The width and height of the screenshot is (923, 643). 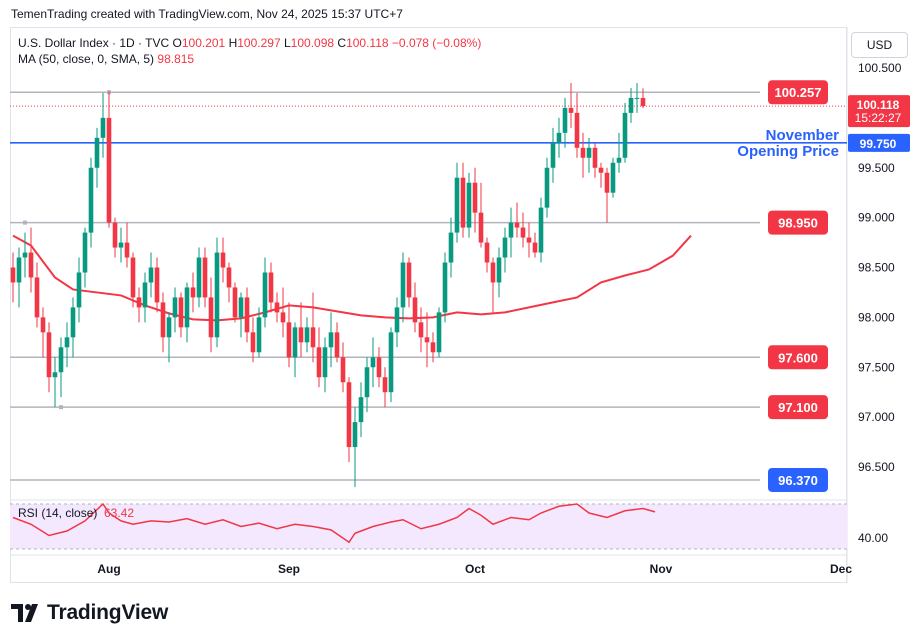 What do you see at coordinates (86, 59) in the screenshot?
I see `ma-legend-name: MA (50, close, 0, SMA, 5)` at bounding box center [86, 59].